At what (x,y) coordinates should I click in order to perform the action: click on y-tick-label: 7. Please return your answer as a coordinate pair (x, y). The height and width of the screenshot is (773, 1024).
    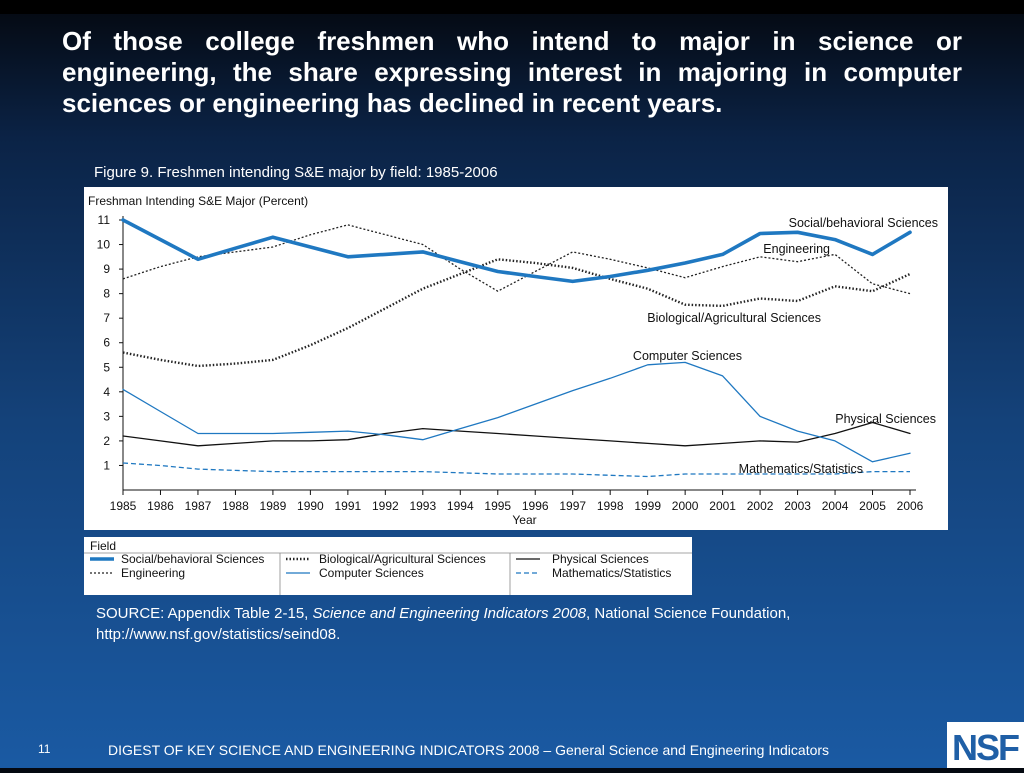
    Looking at the image, I should click on (106, 318).